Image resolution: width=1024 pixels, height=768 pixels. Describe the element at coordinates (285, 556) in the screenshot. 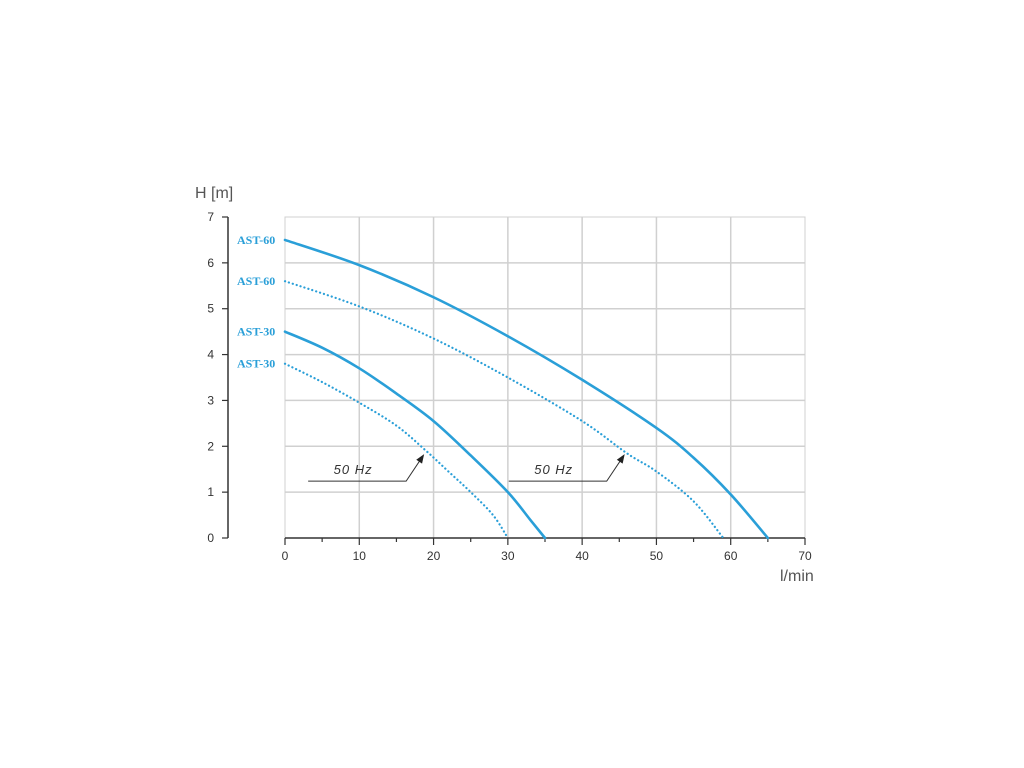

I see `x-tick-label: 0` at that location.